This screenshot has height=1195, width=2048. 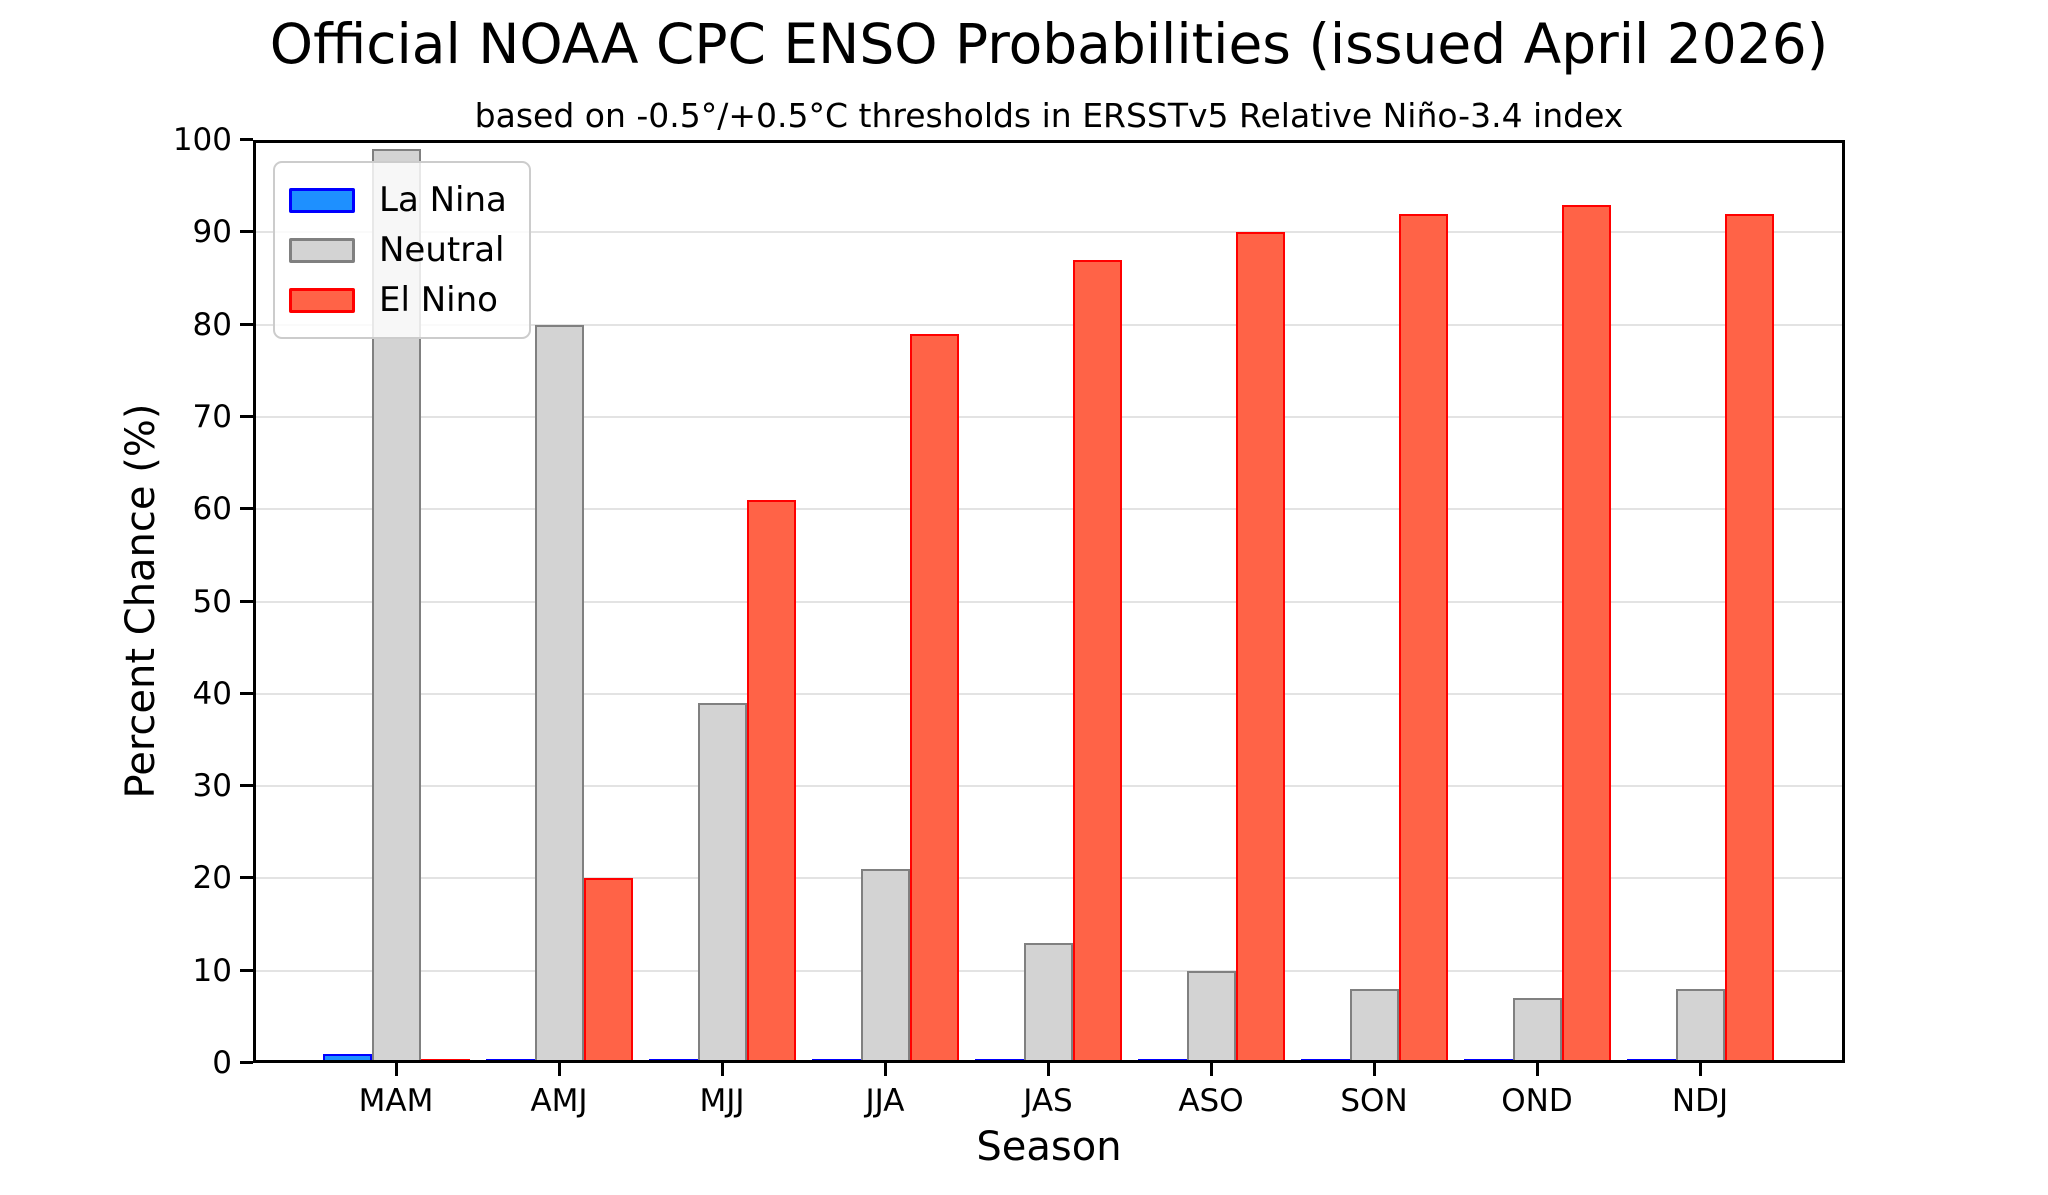 What do you see at coordinates (1586, 634) in the screenshot?
I see `bar-ond-el-nino` at bounding box center [1586, 634].